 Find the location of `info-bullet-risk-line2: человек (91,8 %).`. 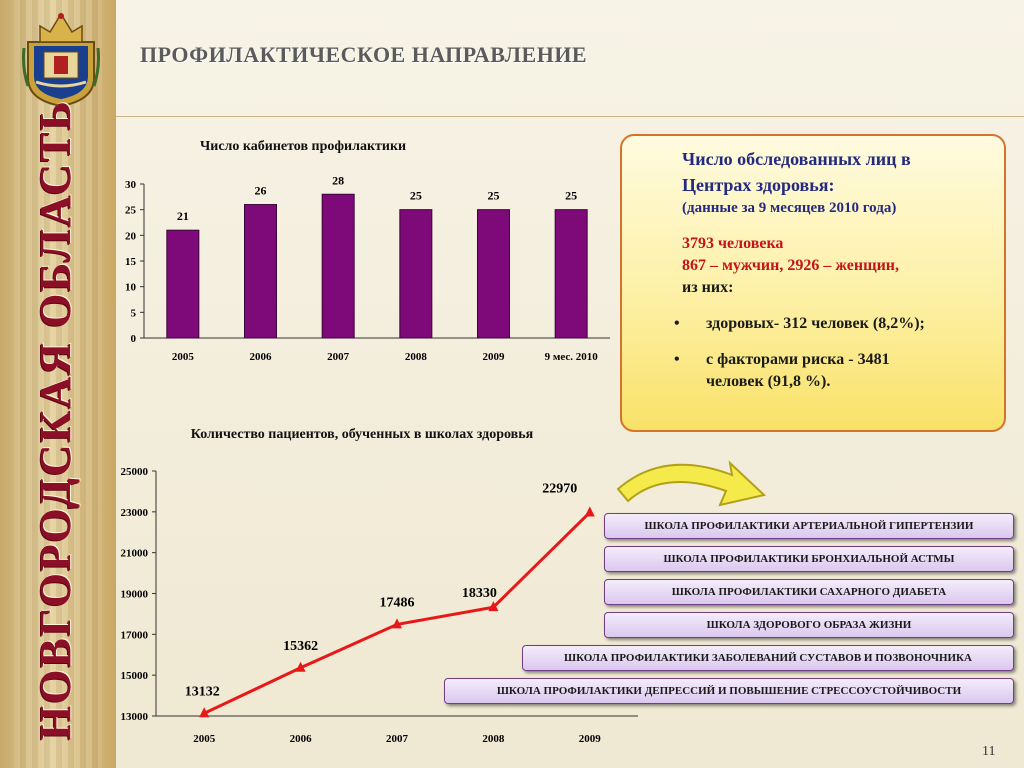

info-bullet-risk-line2: человек (91,8 %). is located at coordinates (768, 381).